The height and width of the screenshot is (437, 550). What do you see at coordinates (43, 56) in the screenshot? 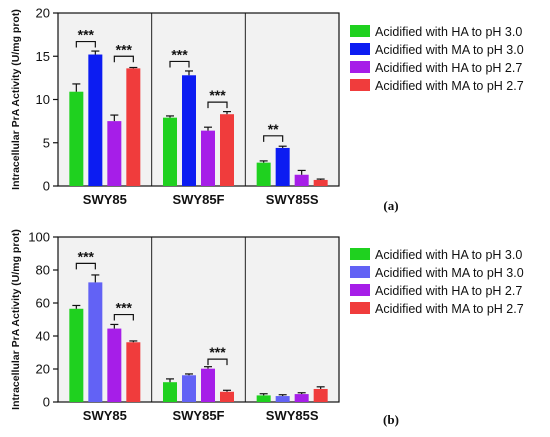
I see `y-tick-label: 15` at bounding box center [43, 56].